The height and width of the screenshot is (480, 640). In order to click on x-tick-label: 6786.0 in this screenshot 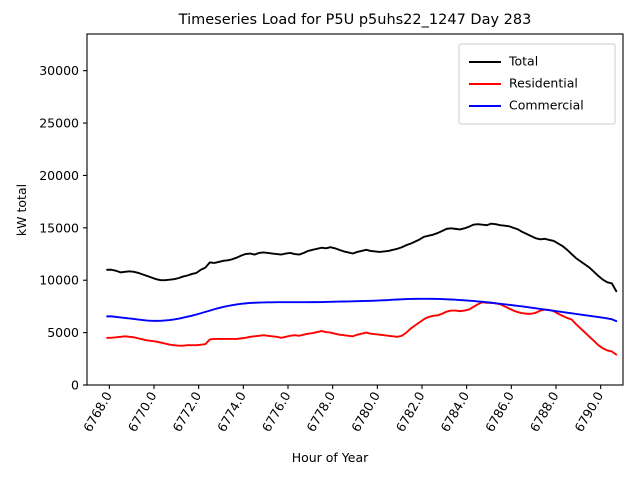, I will do `click(499, 411)`.